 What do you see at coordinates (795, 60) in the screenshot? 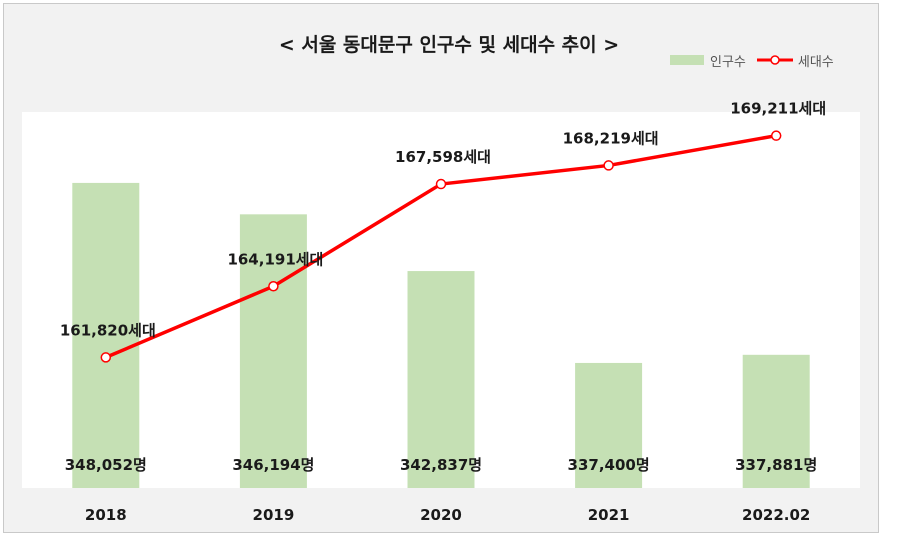
I see `legend-item-households: 세대수` at bounding box center [795, 60].